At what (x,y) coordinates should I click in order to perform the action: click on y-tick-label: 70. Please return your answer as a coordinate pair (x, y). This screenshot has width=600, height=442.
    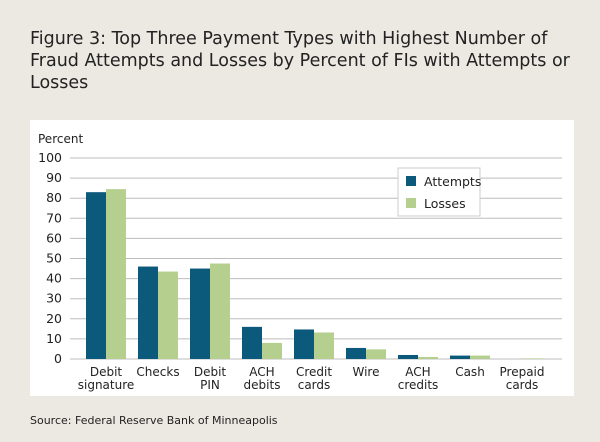
    Looking at the image, I should click on (54, 217).